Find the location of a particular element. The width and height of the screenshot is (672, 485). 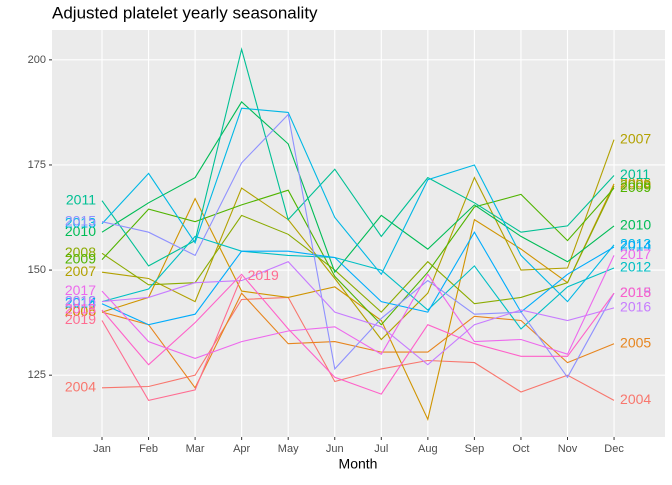

series-label-end: 2013 is located at coordinates (635, 244).